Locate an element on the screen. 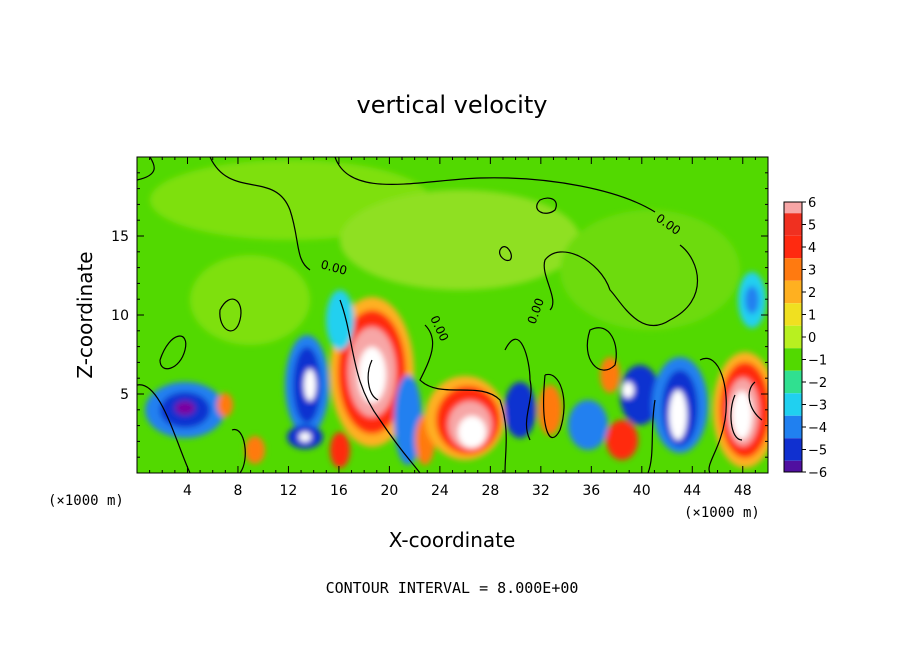  x-tick-label: 48 is located at coordinates (743, 491).